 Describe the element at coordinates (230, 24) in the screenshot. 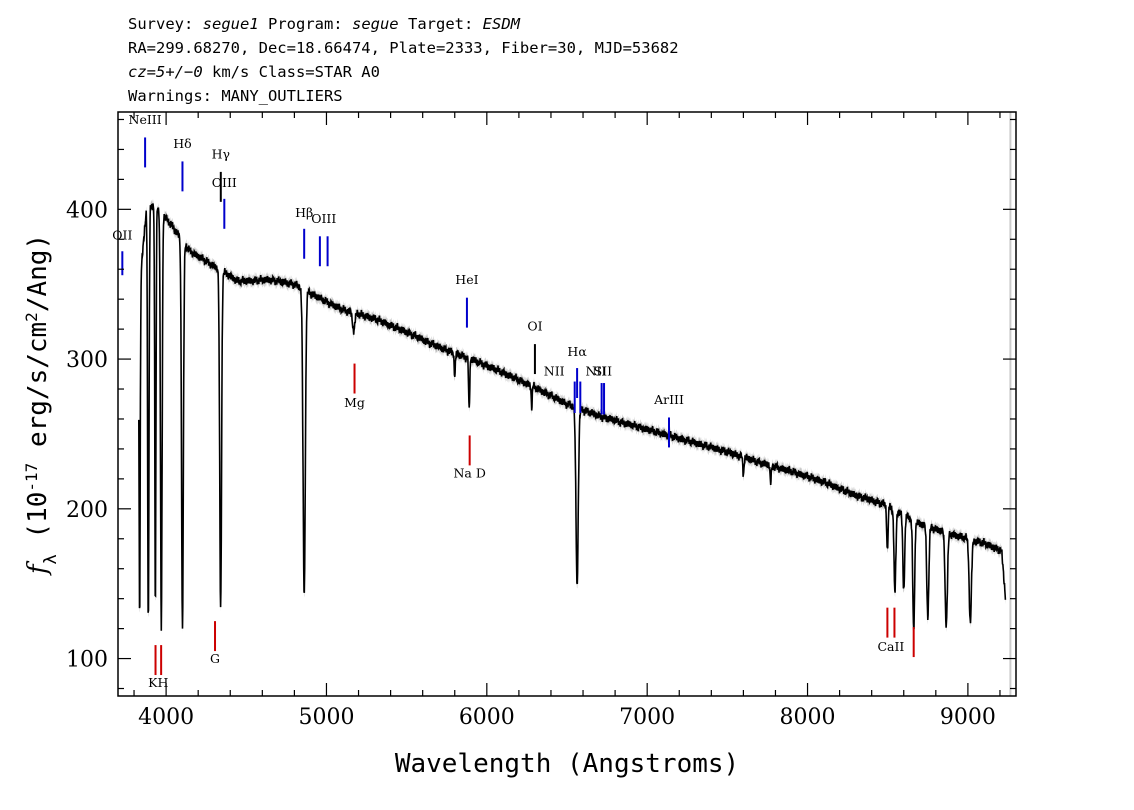

I see `survey-value: segue1` at that location.